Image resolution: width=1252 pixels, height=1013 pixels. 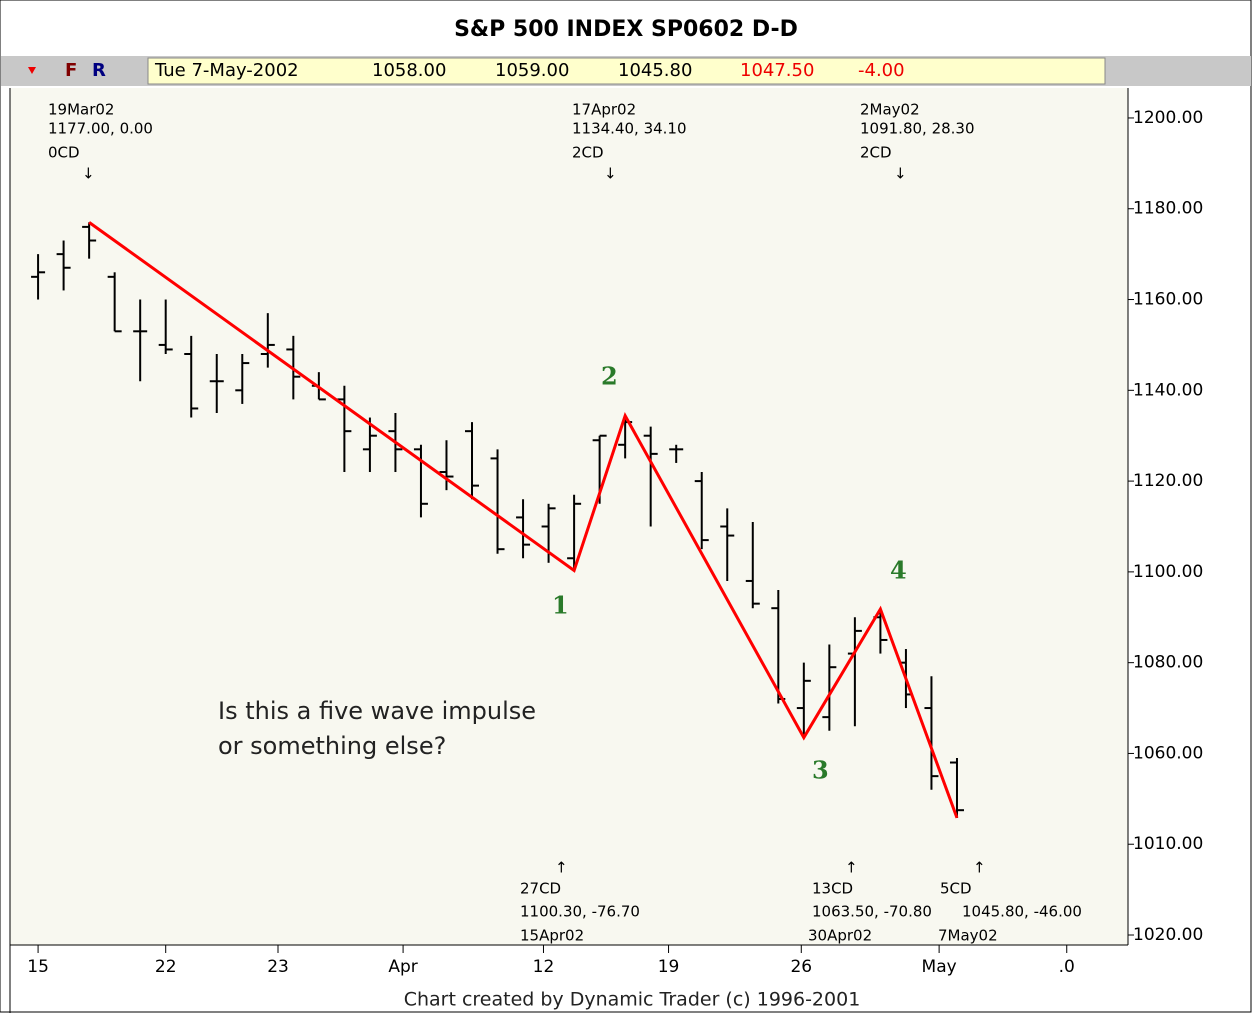 I want to click on annotation: 1177.00, 0.00, so click(x=100, y=129).